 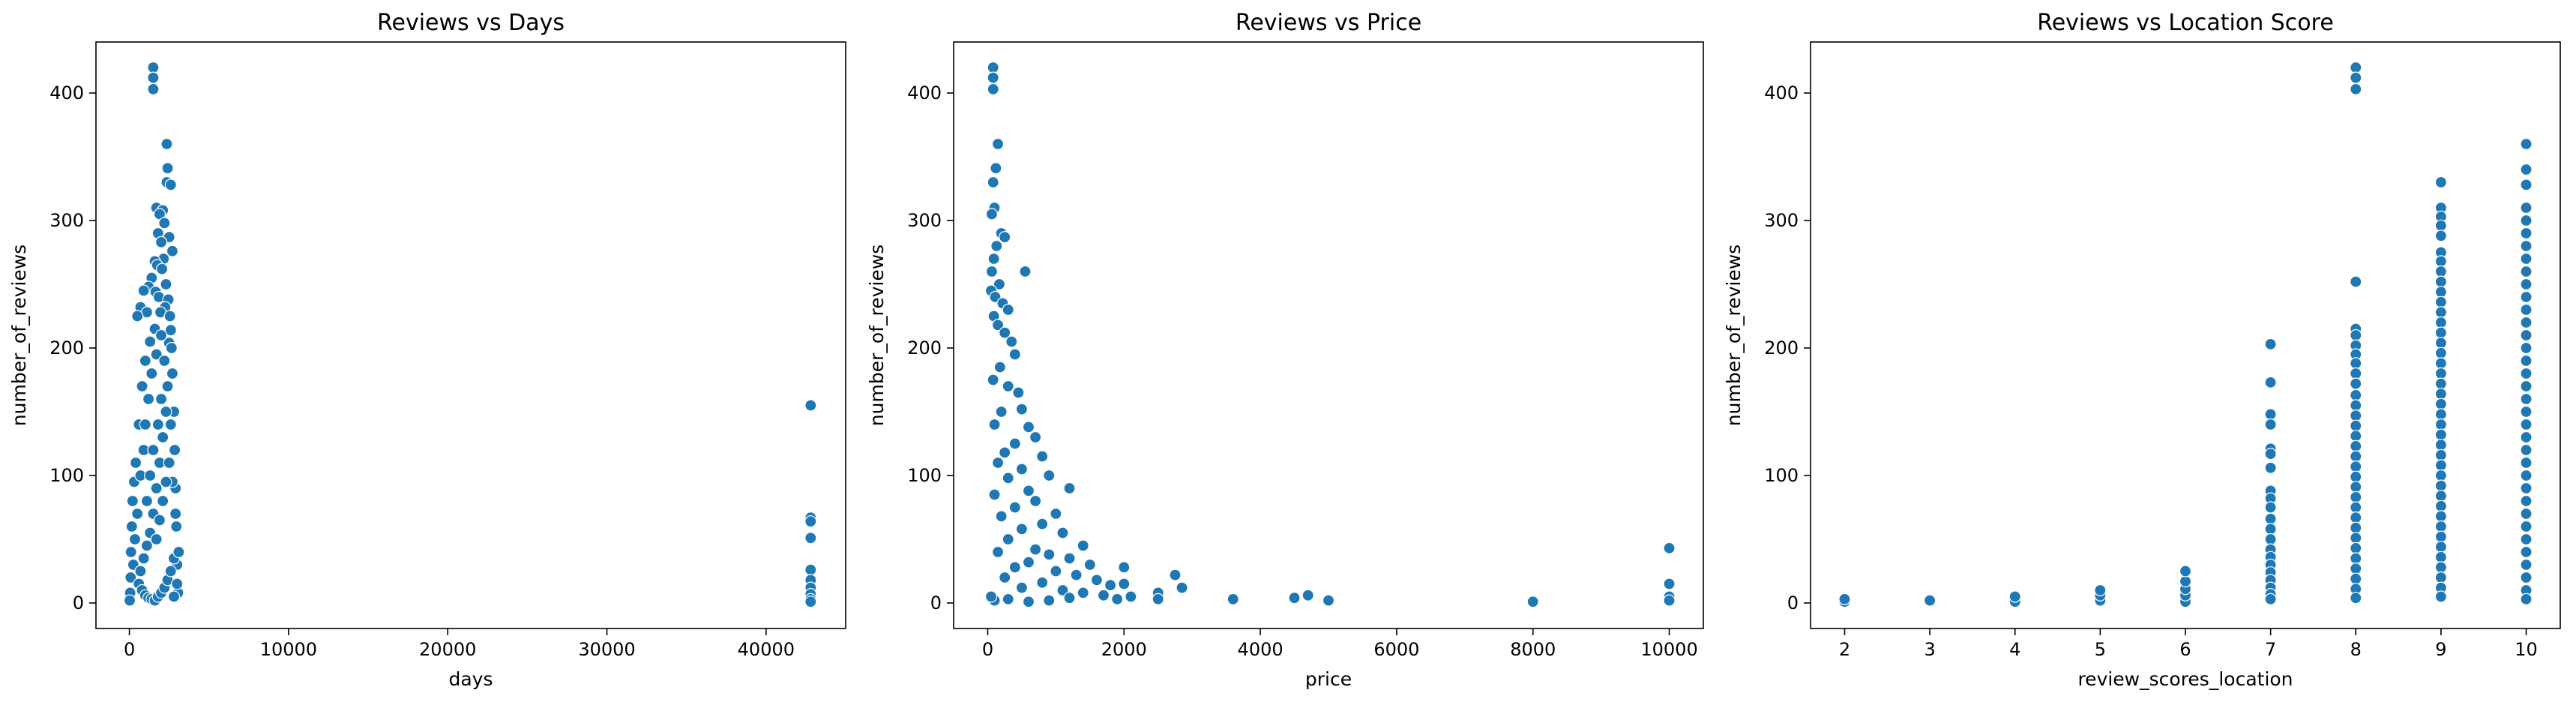 What do you see at coordinates (606, 649) in the screenshot?
I see `x-tick-label: 30000` at bounding box center [606, 649].